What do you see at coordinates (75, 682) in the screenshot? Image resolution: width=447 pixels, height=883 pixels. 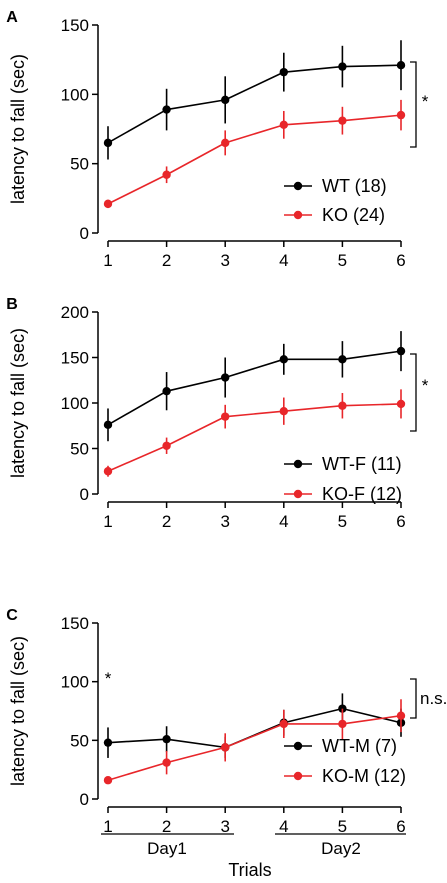 I see `y-tick-label: 100` at bounding box center [75, 682].